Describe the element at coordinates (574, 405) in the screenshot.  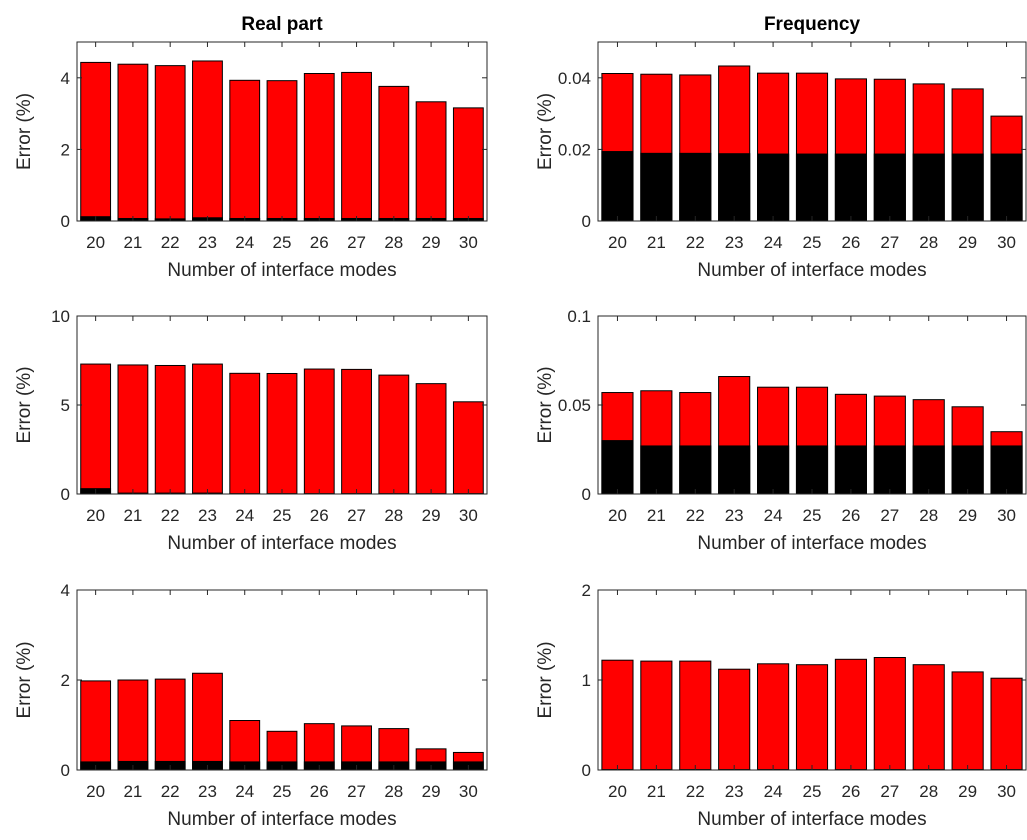
I see `y-tick-label: 0.05` at that location.